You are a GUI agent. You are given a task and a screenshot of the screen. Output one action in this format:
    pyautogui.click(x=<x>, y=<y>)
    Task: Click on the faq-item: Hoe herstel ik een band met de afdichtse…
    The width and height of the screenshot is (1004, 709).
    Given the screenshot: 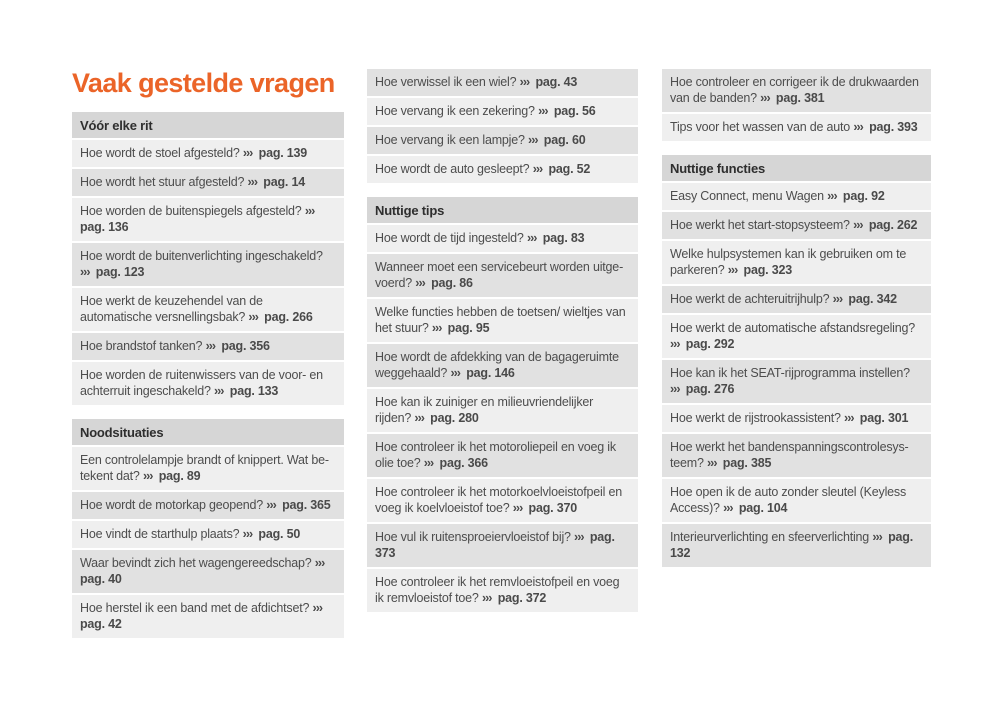 What is the action you would take?
    pyautogui.click(x=208, y=616)
    